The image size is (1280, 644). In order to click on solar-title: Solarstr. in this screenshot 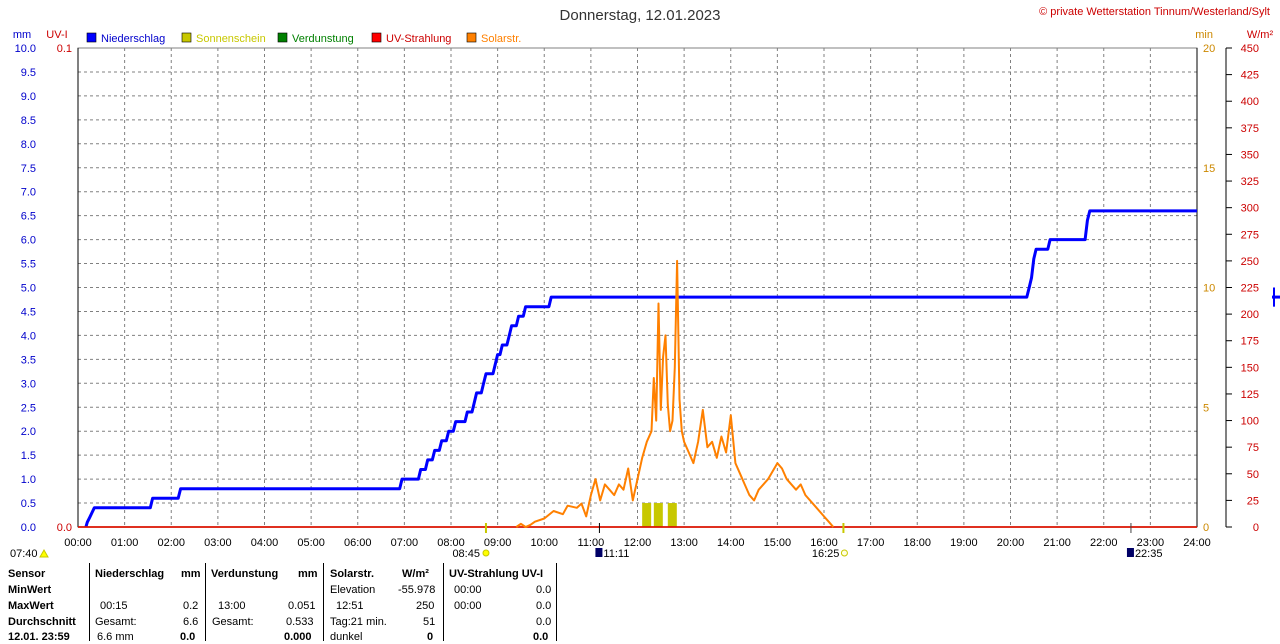, I will do `click(352, 574)`.